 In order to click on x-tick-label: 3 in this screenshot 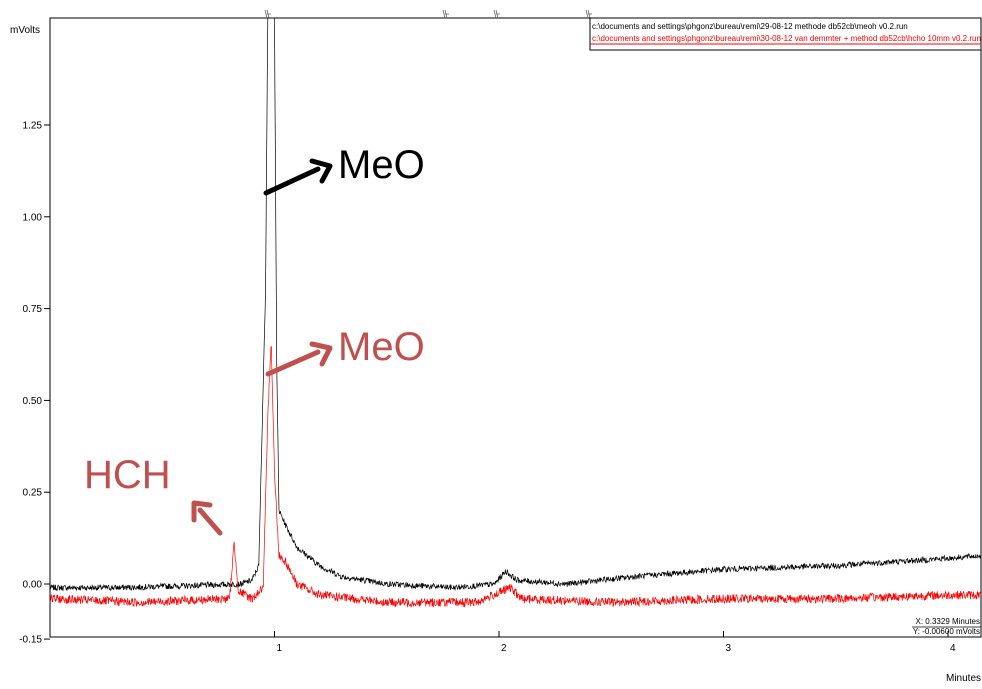, I will do `click(729, 648)`.